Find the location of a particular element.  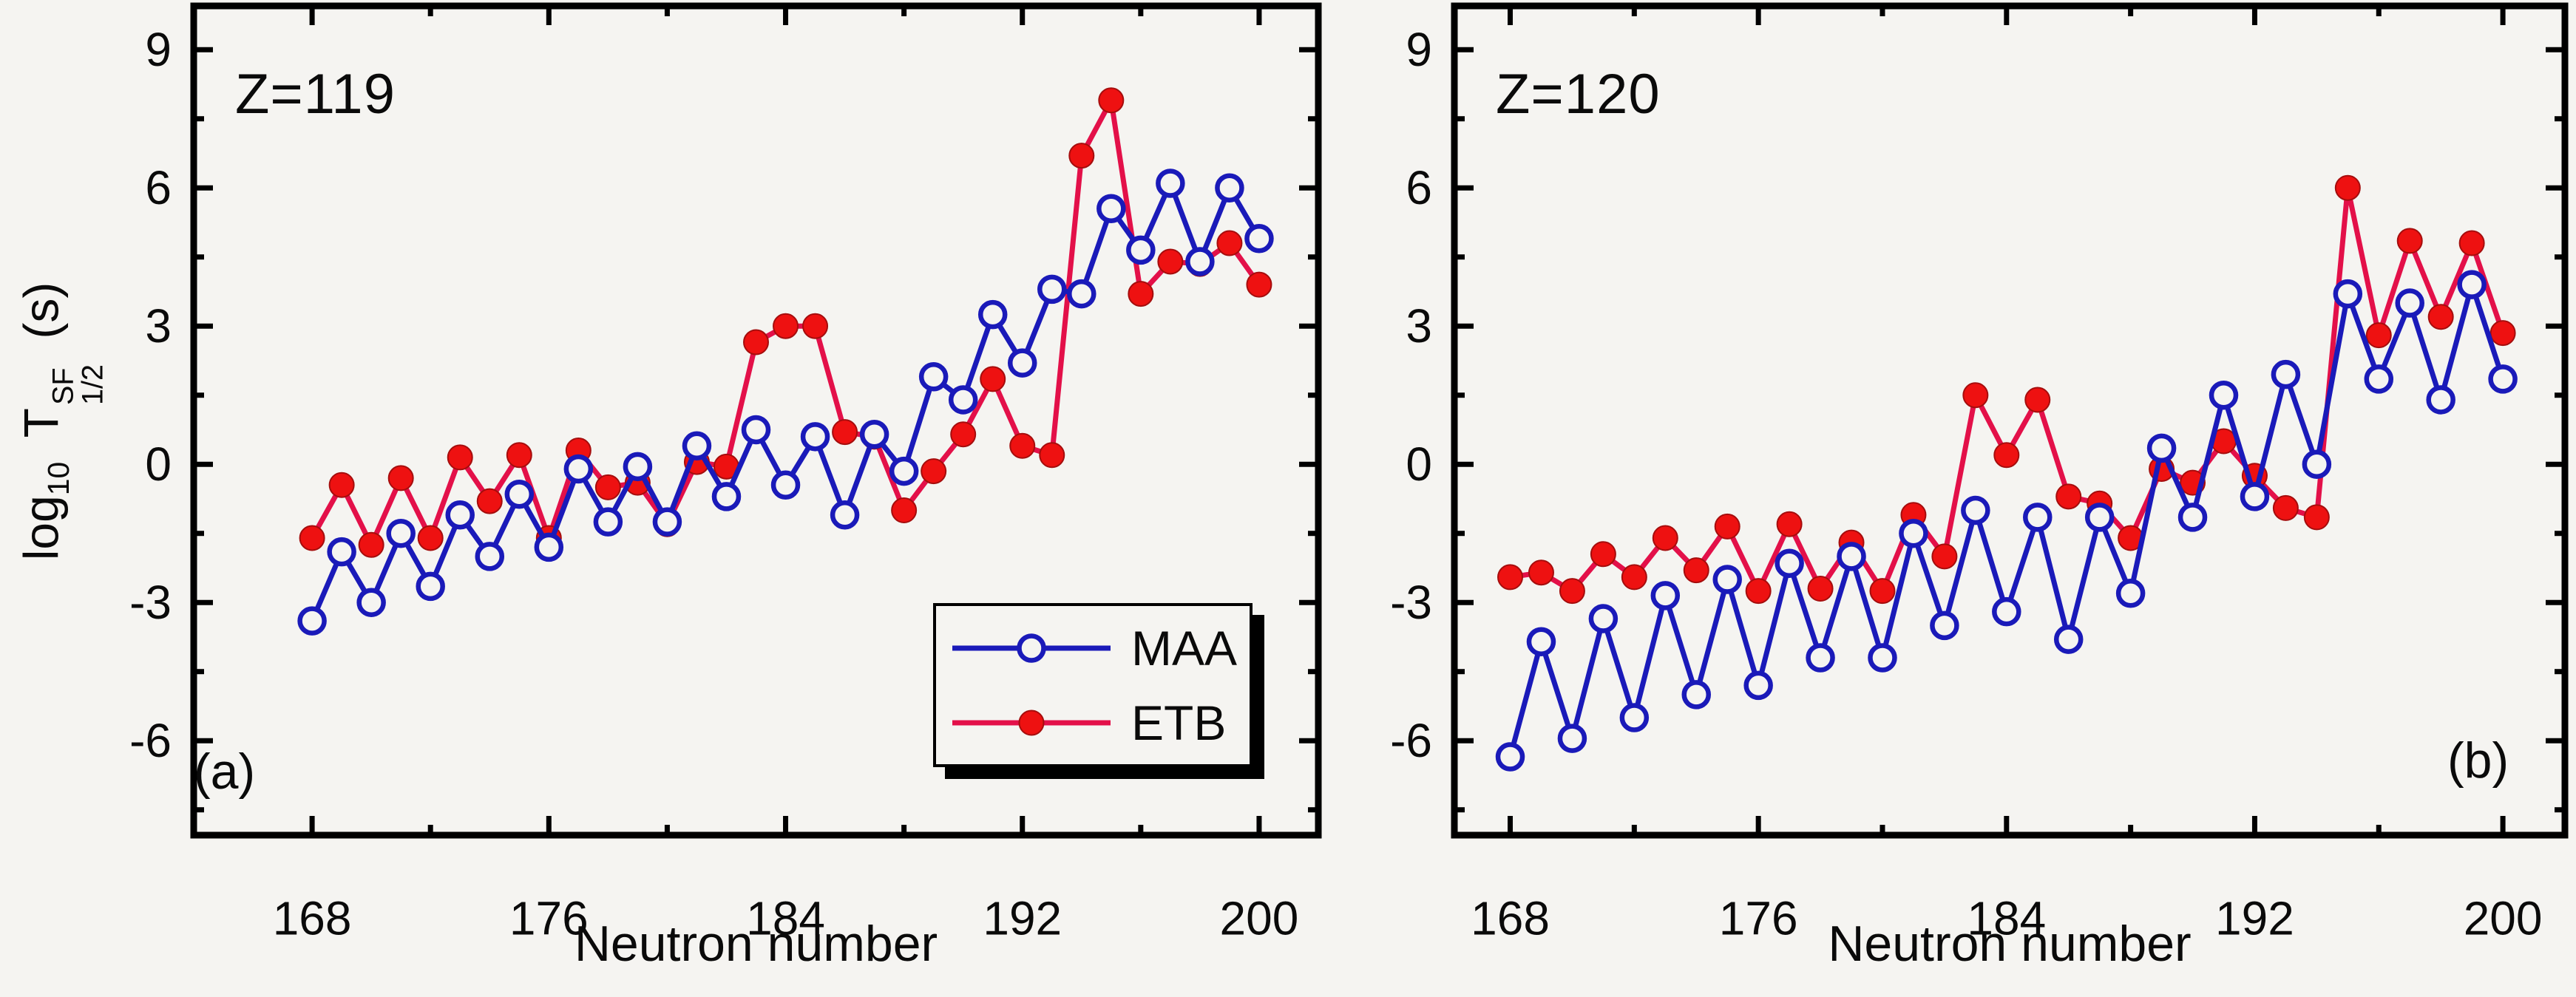

ylabel-var-scripts: SF 1/2 is located at coordinates (78, 385).